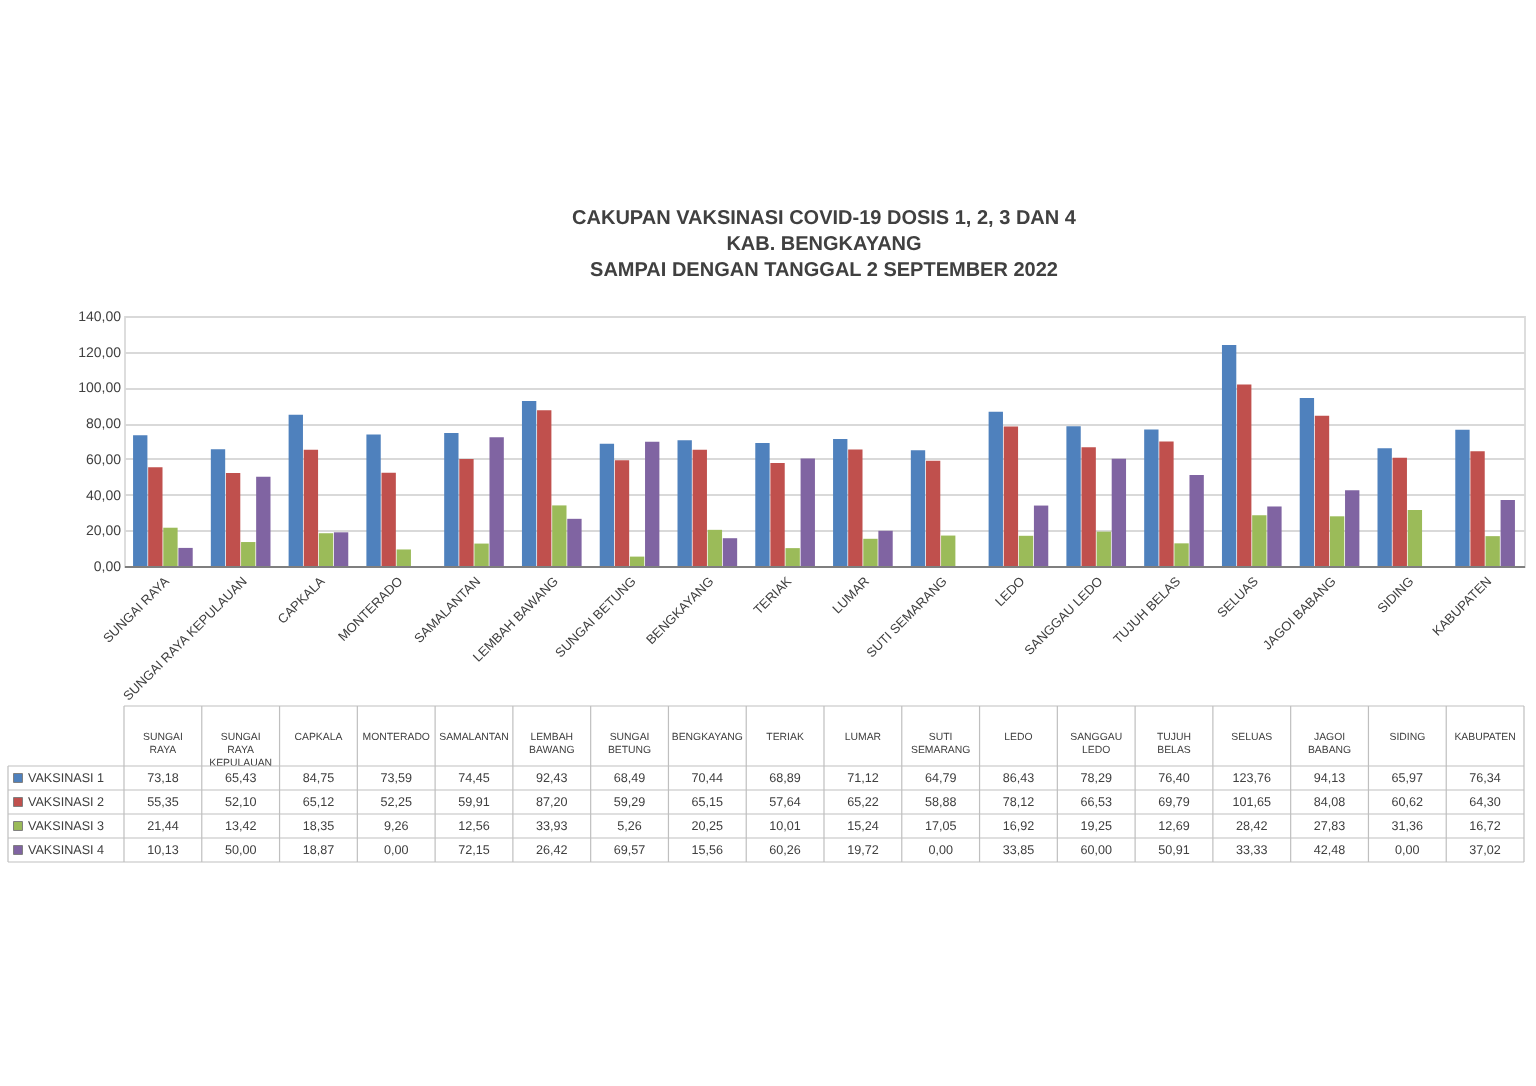  Describe the element at coordinates (824, 245) in the screenshot. I see `chart-title: CAKUPAN VAKSINASI COVID-19 DOSIS 1, 2, 3 DAN 4 KAB. BENGKAYANG SAMPAI DENGAN TANGGAL 2 SEPTEMBER 2022` at that location.